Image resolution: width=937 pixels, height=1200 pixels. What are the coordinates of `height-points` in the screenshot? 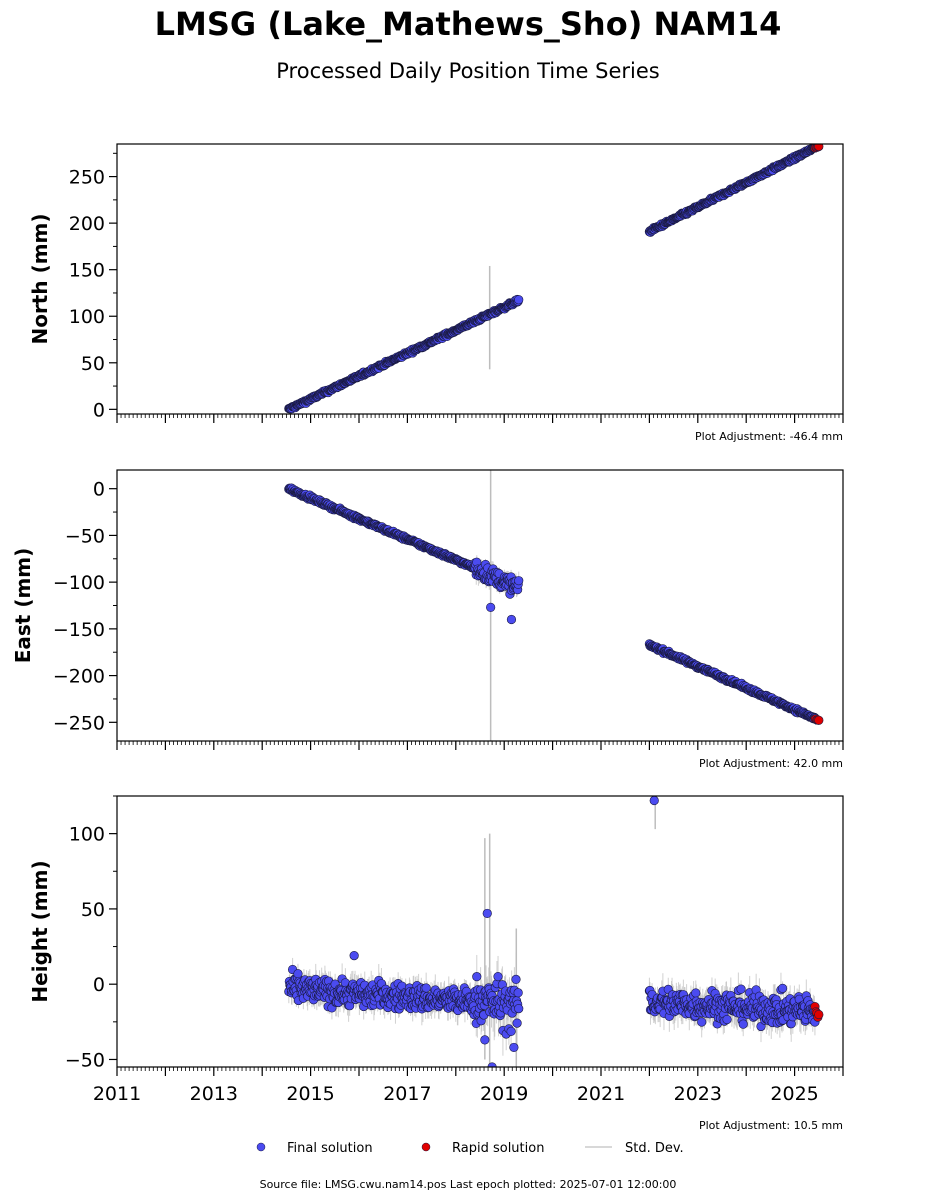 It's located at (554, 931).